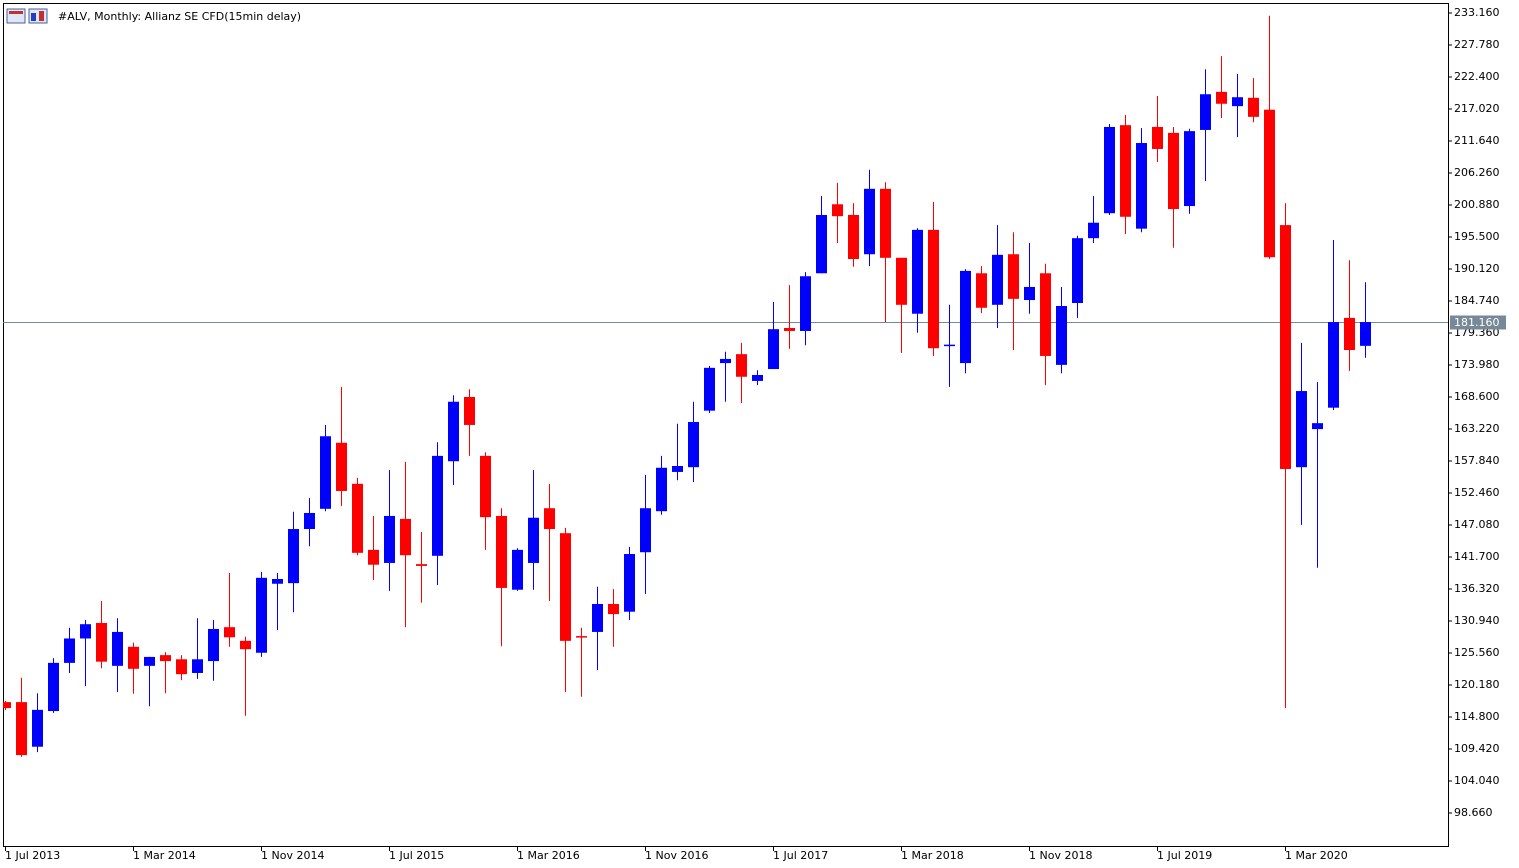 This screenshot has width=1519, height=868. Describe the element at coordinates (1477, 428) in the screenshot. I see `y-tick-label: 163.220` at that location.